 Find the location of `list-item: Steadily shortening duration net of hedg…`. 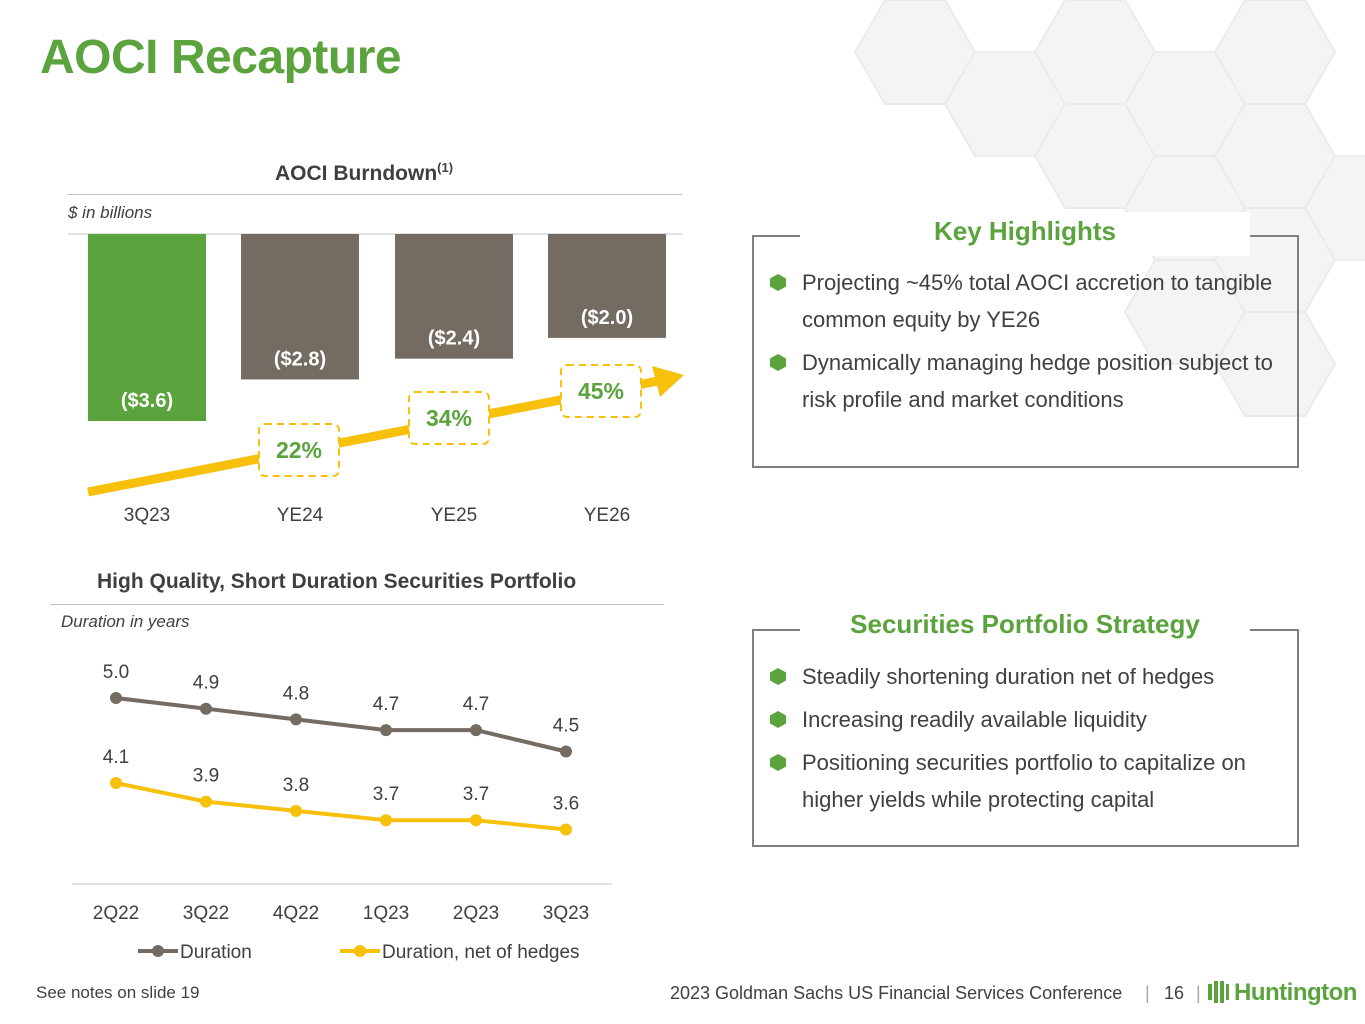

list-item: Steadily shortening duration net of hedg… is located at coordinates (1025, 676).